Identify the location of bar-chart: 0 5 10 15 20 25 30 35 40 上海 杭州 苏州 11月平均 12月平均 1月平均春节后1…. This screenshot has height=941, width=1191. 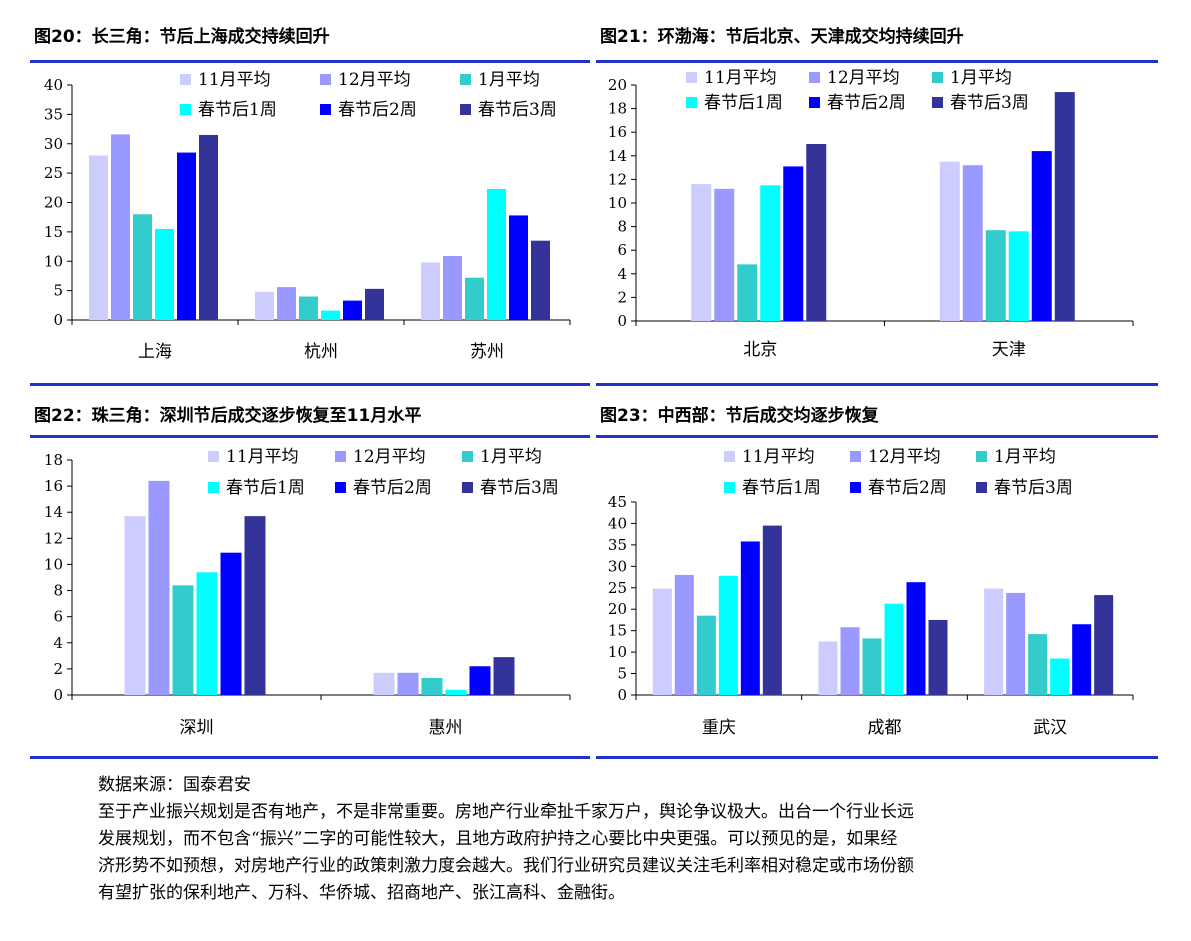
(307, 216).